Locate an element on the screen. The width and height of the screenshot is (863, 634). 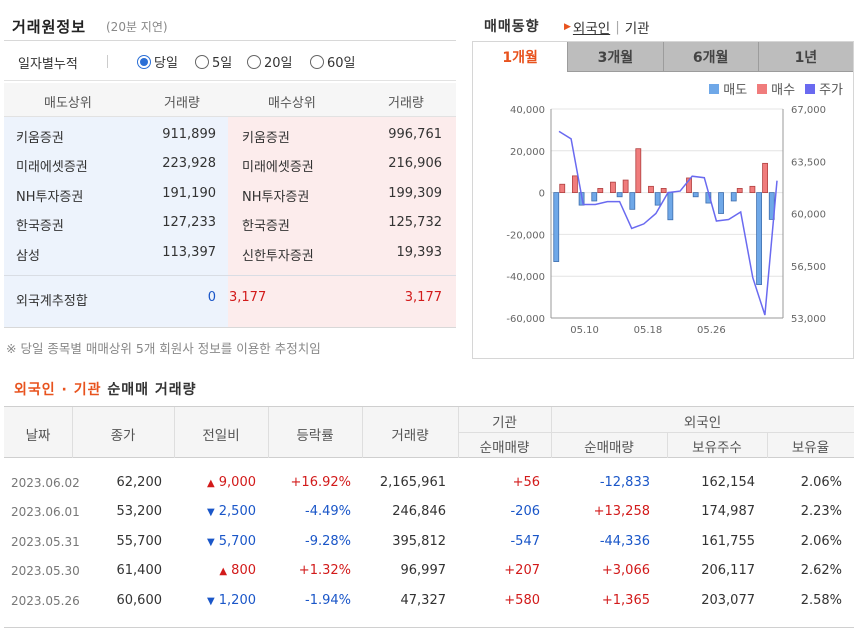
buy-broker: 키움증권 is located at coordinates (266, 138).